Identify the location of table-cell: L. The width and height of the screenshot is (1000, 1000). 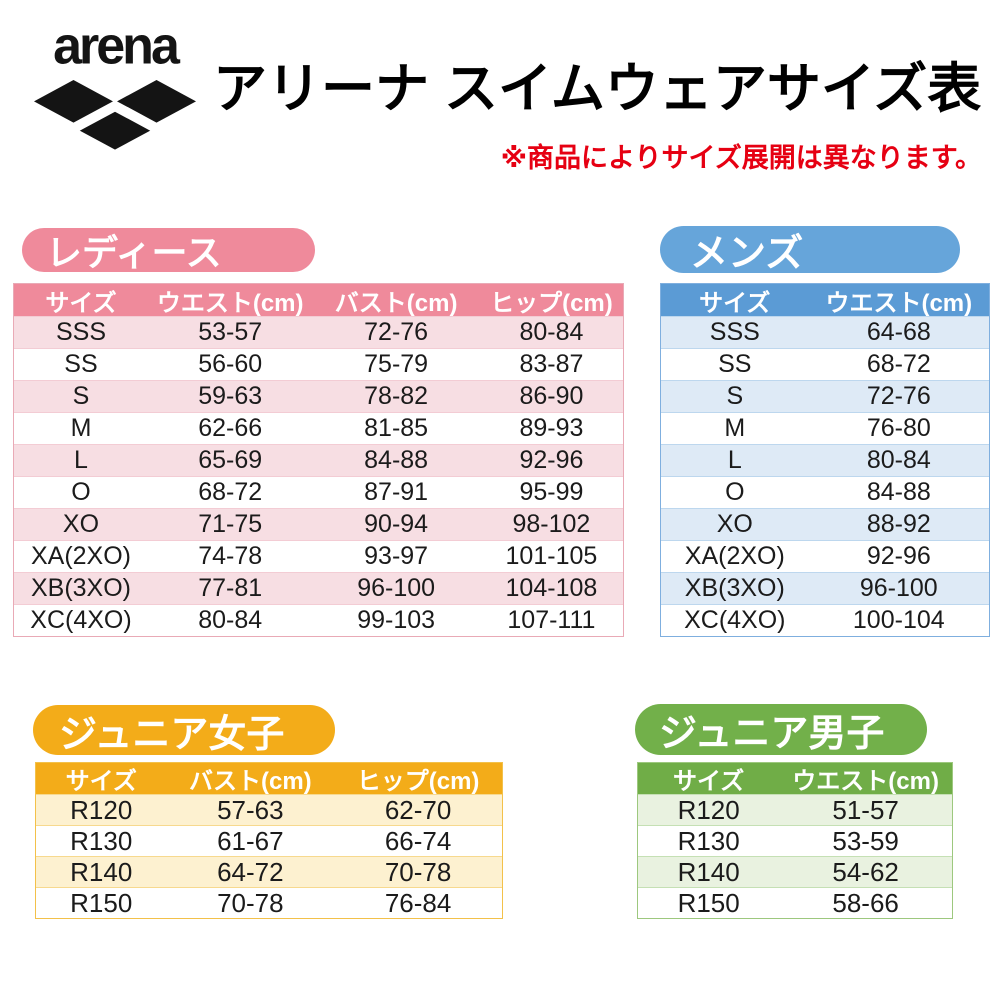
(734, 460).